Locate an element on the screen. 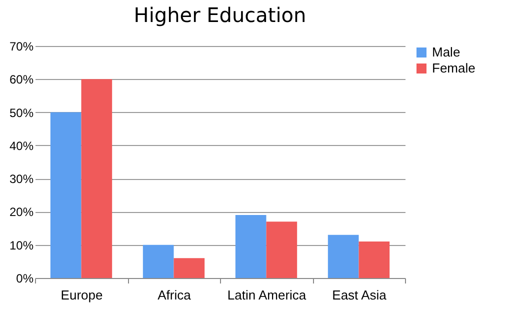  y-tick-label: 30% is located at coordinates (21, 179).